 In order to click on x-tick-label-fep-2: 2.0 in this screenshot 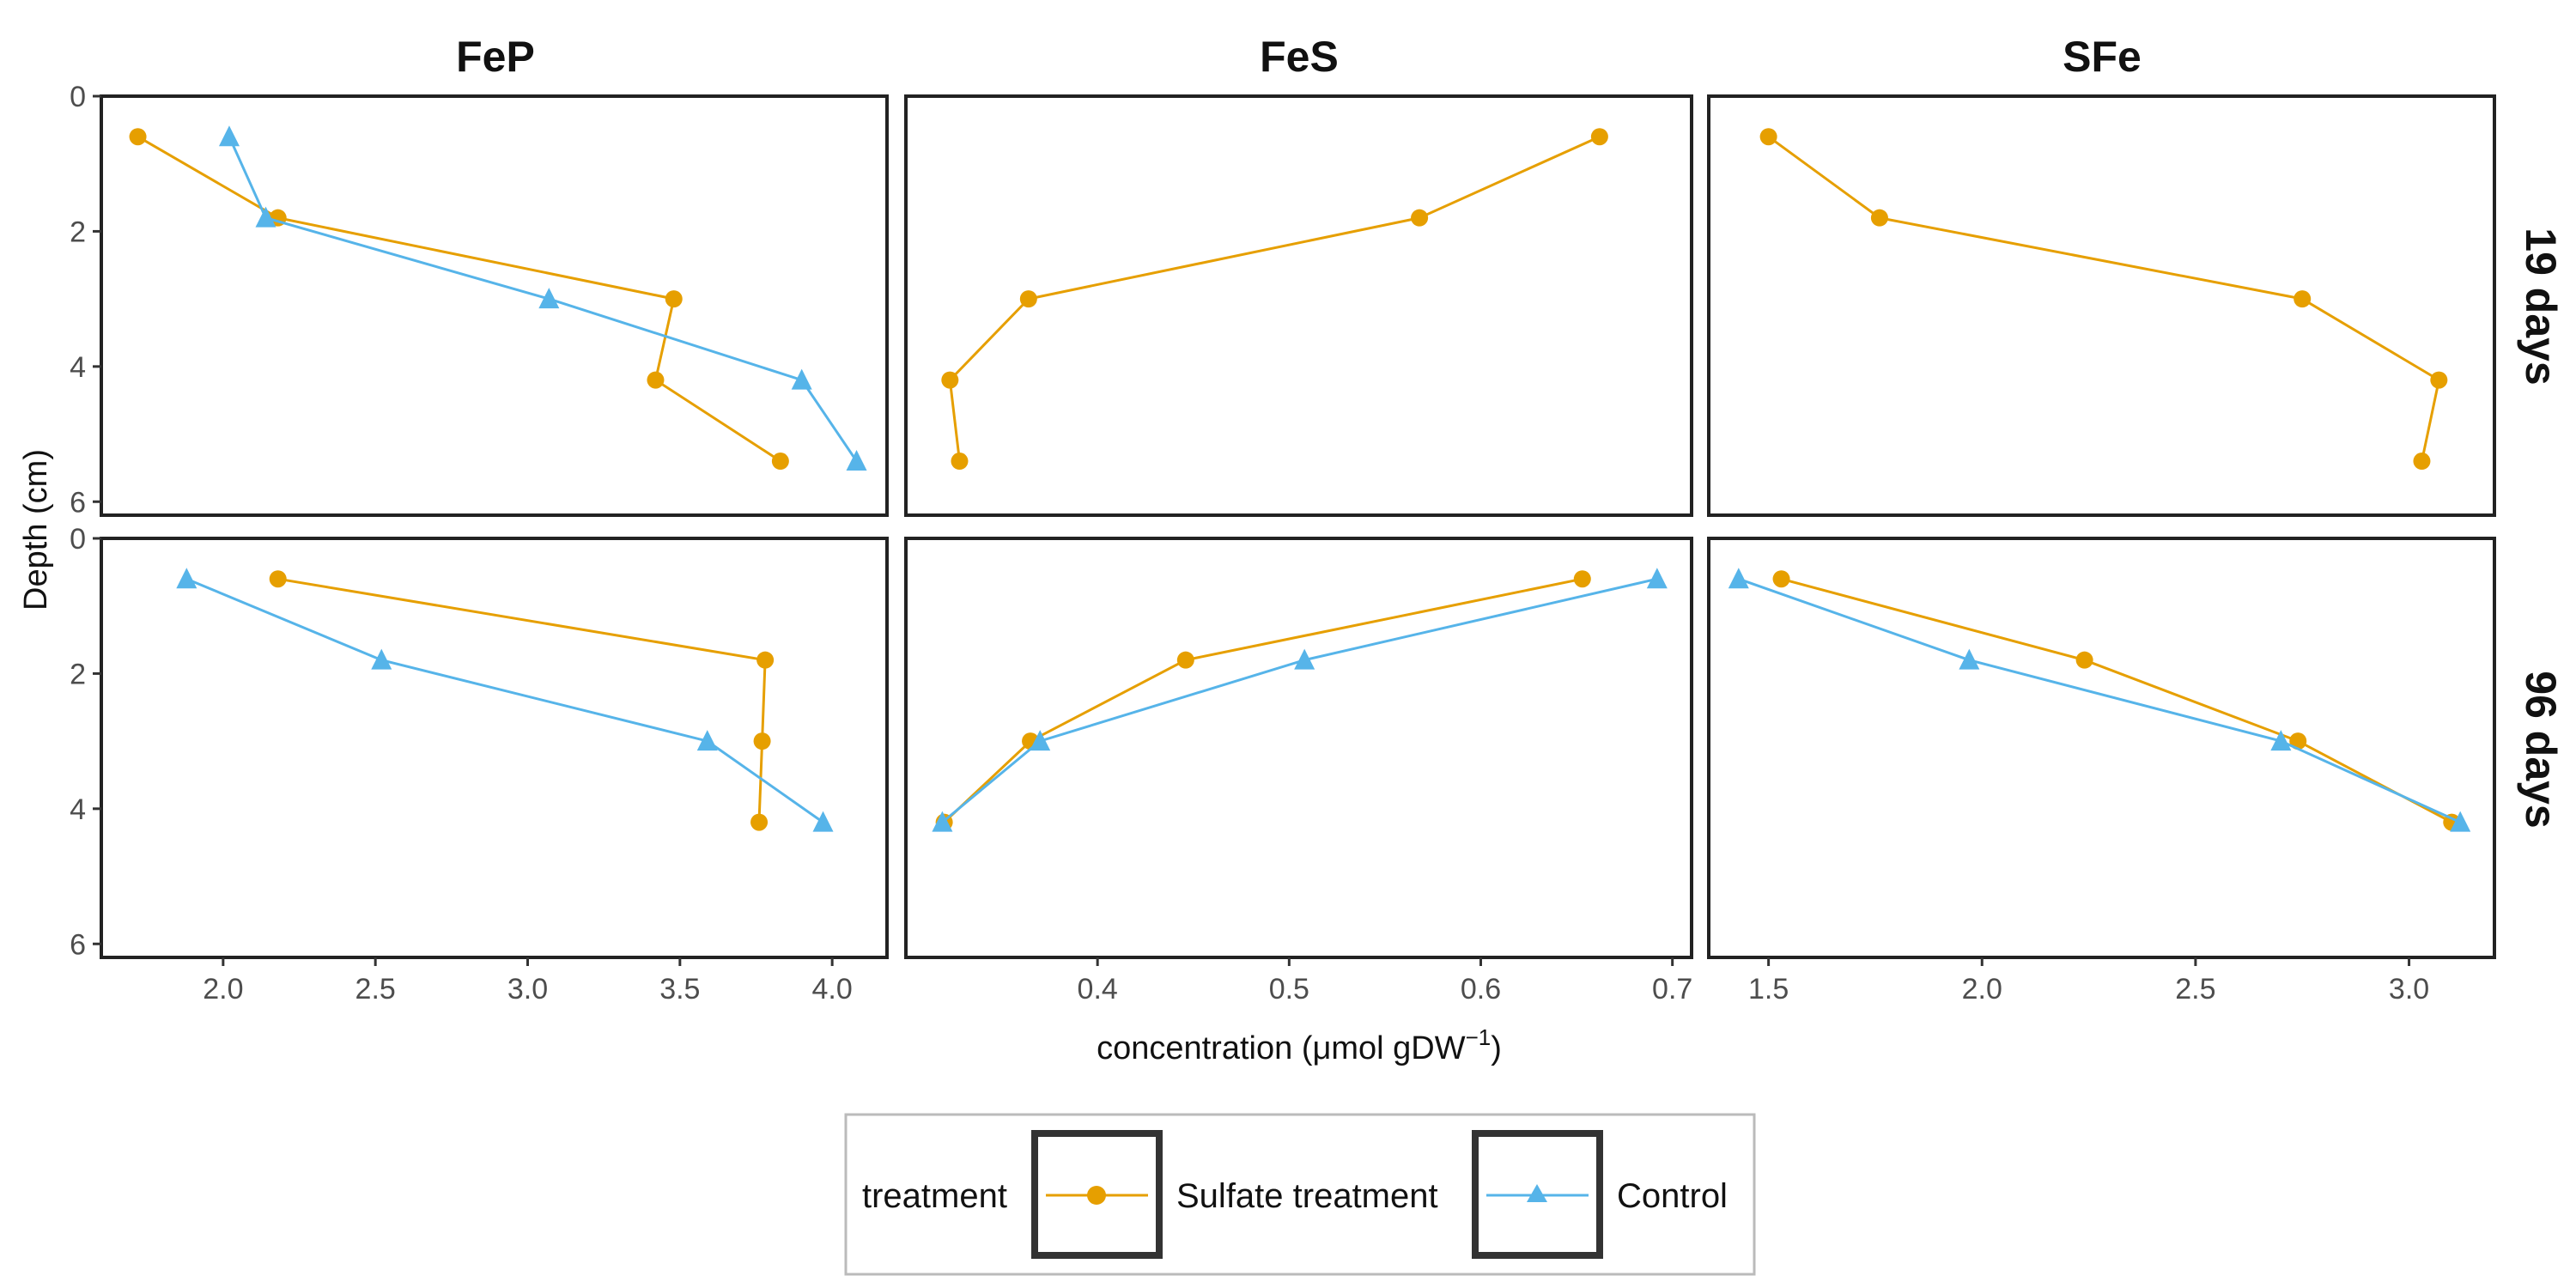, I will do `click(223, 989)`.